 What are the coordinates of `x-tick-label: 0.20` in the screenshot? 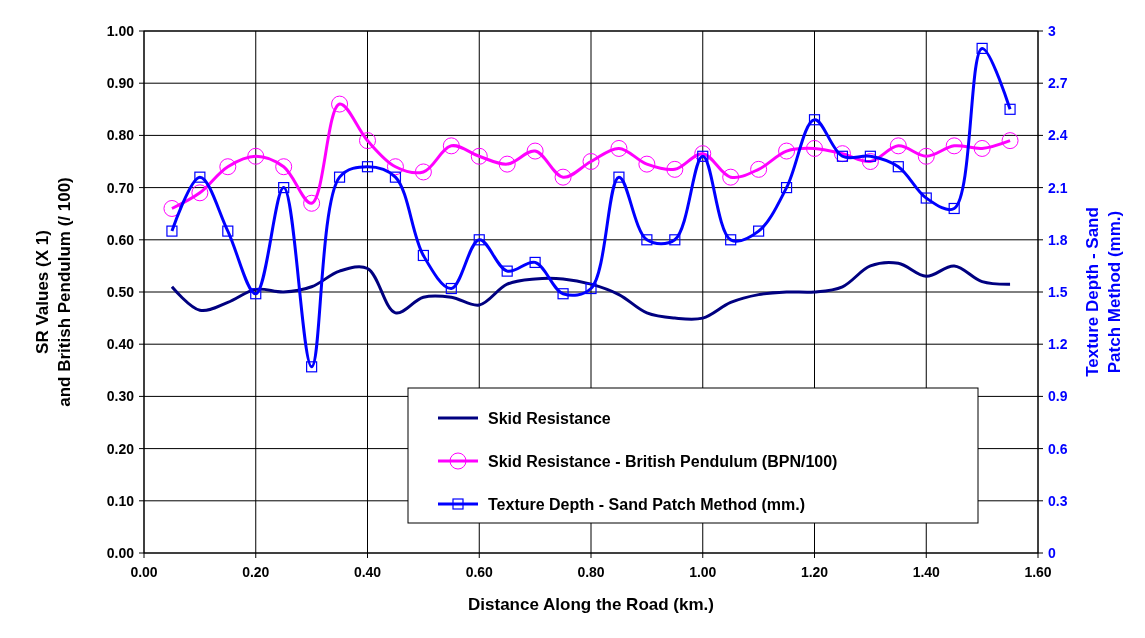 It's located at (256, 572).